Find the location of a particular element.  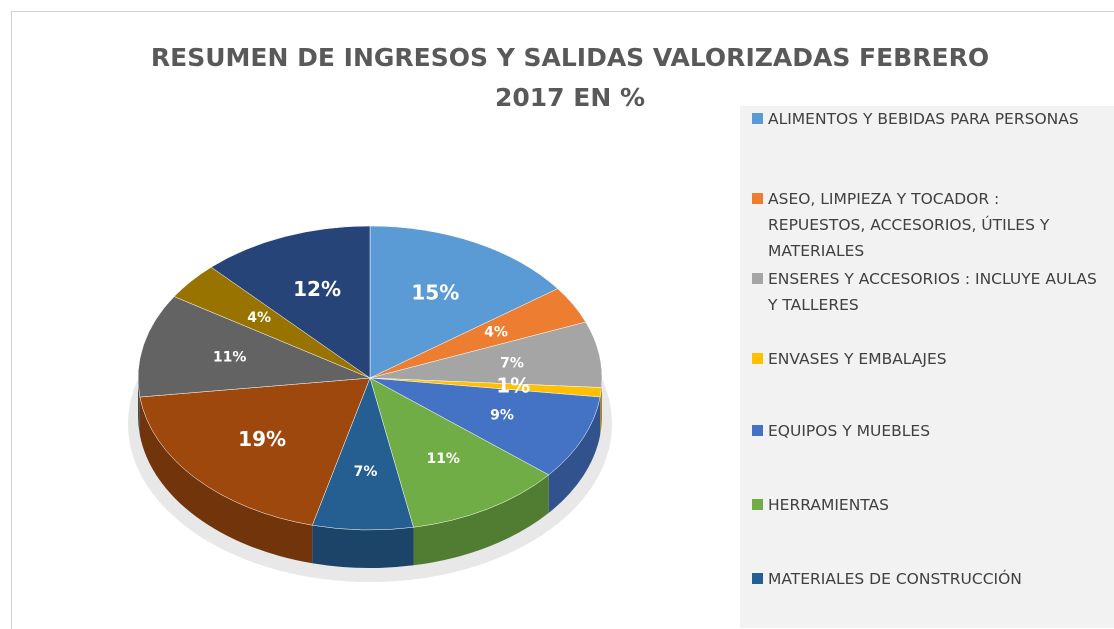

data-label: 15% is located at coordinates (435, 293).